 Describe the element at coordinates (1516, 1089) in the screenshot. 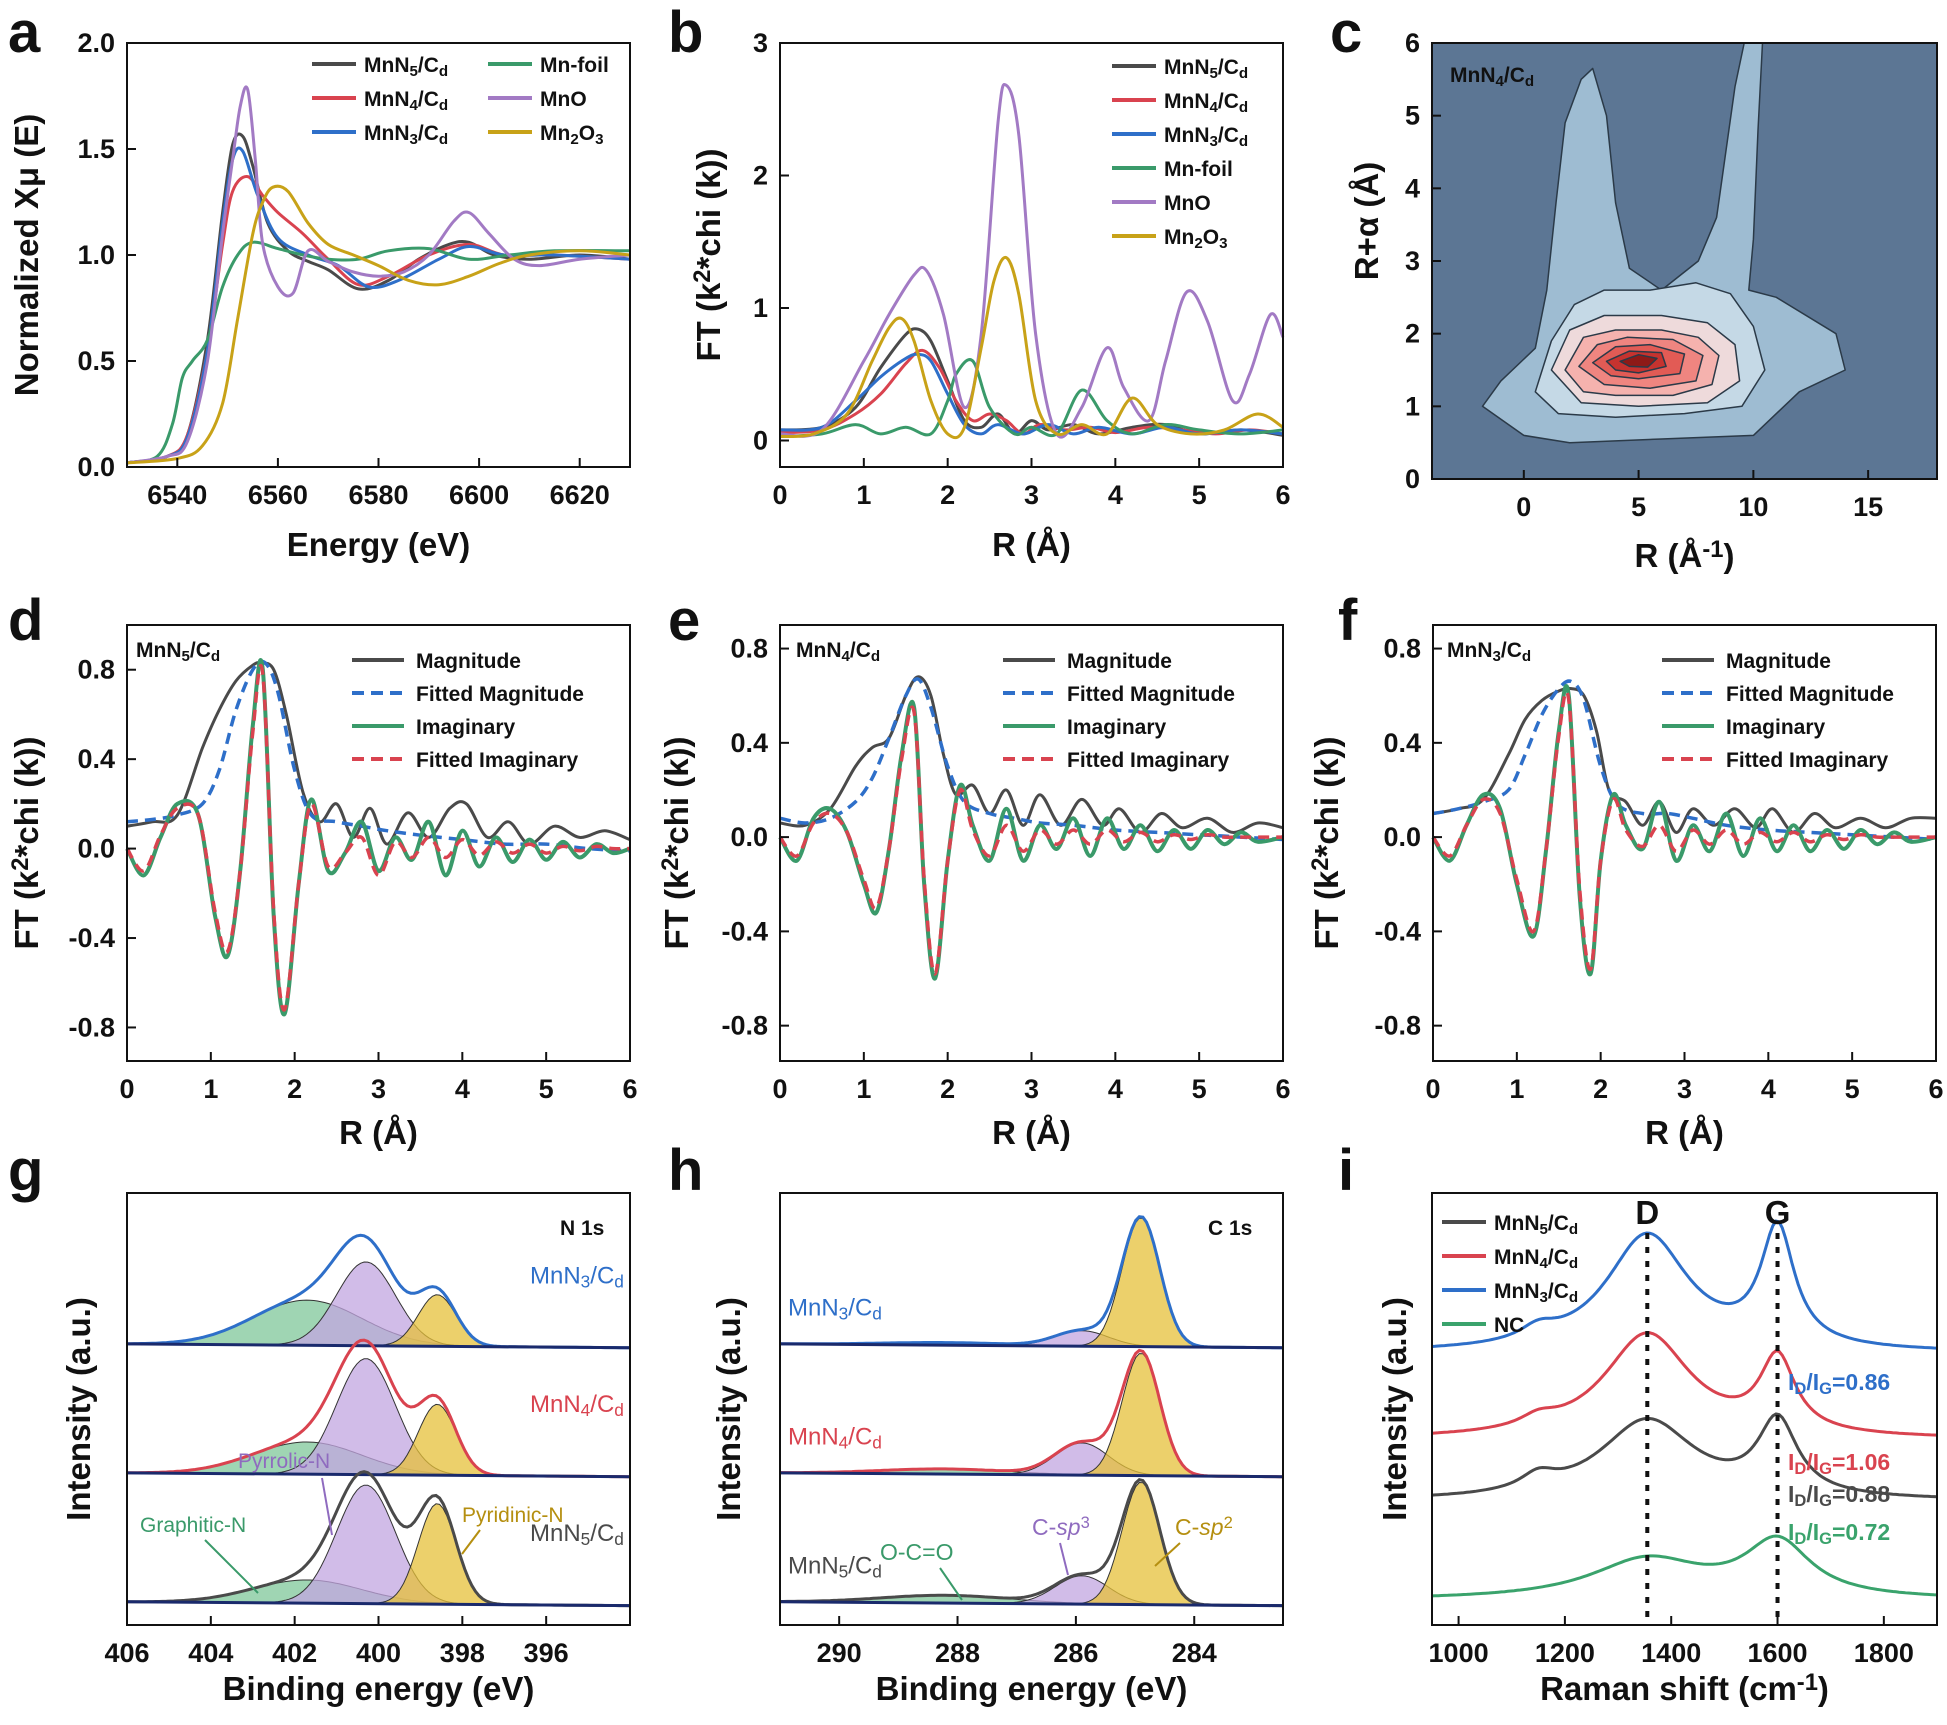

I see `x-tick-label: 1` at that location.